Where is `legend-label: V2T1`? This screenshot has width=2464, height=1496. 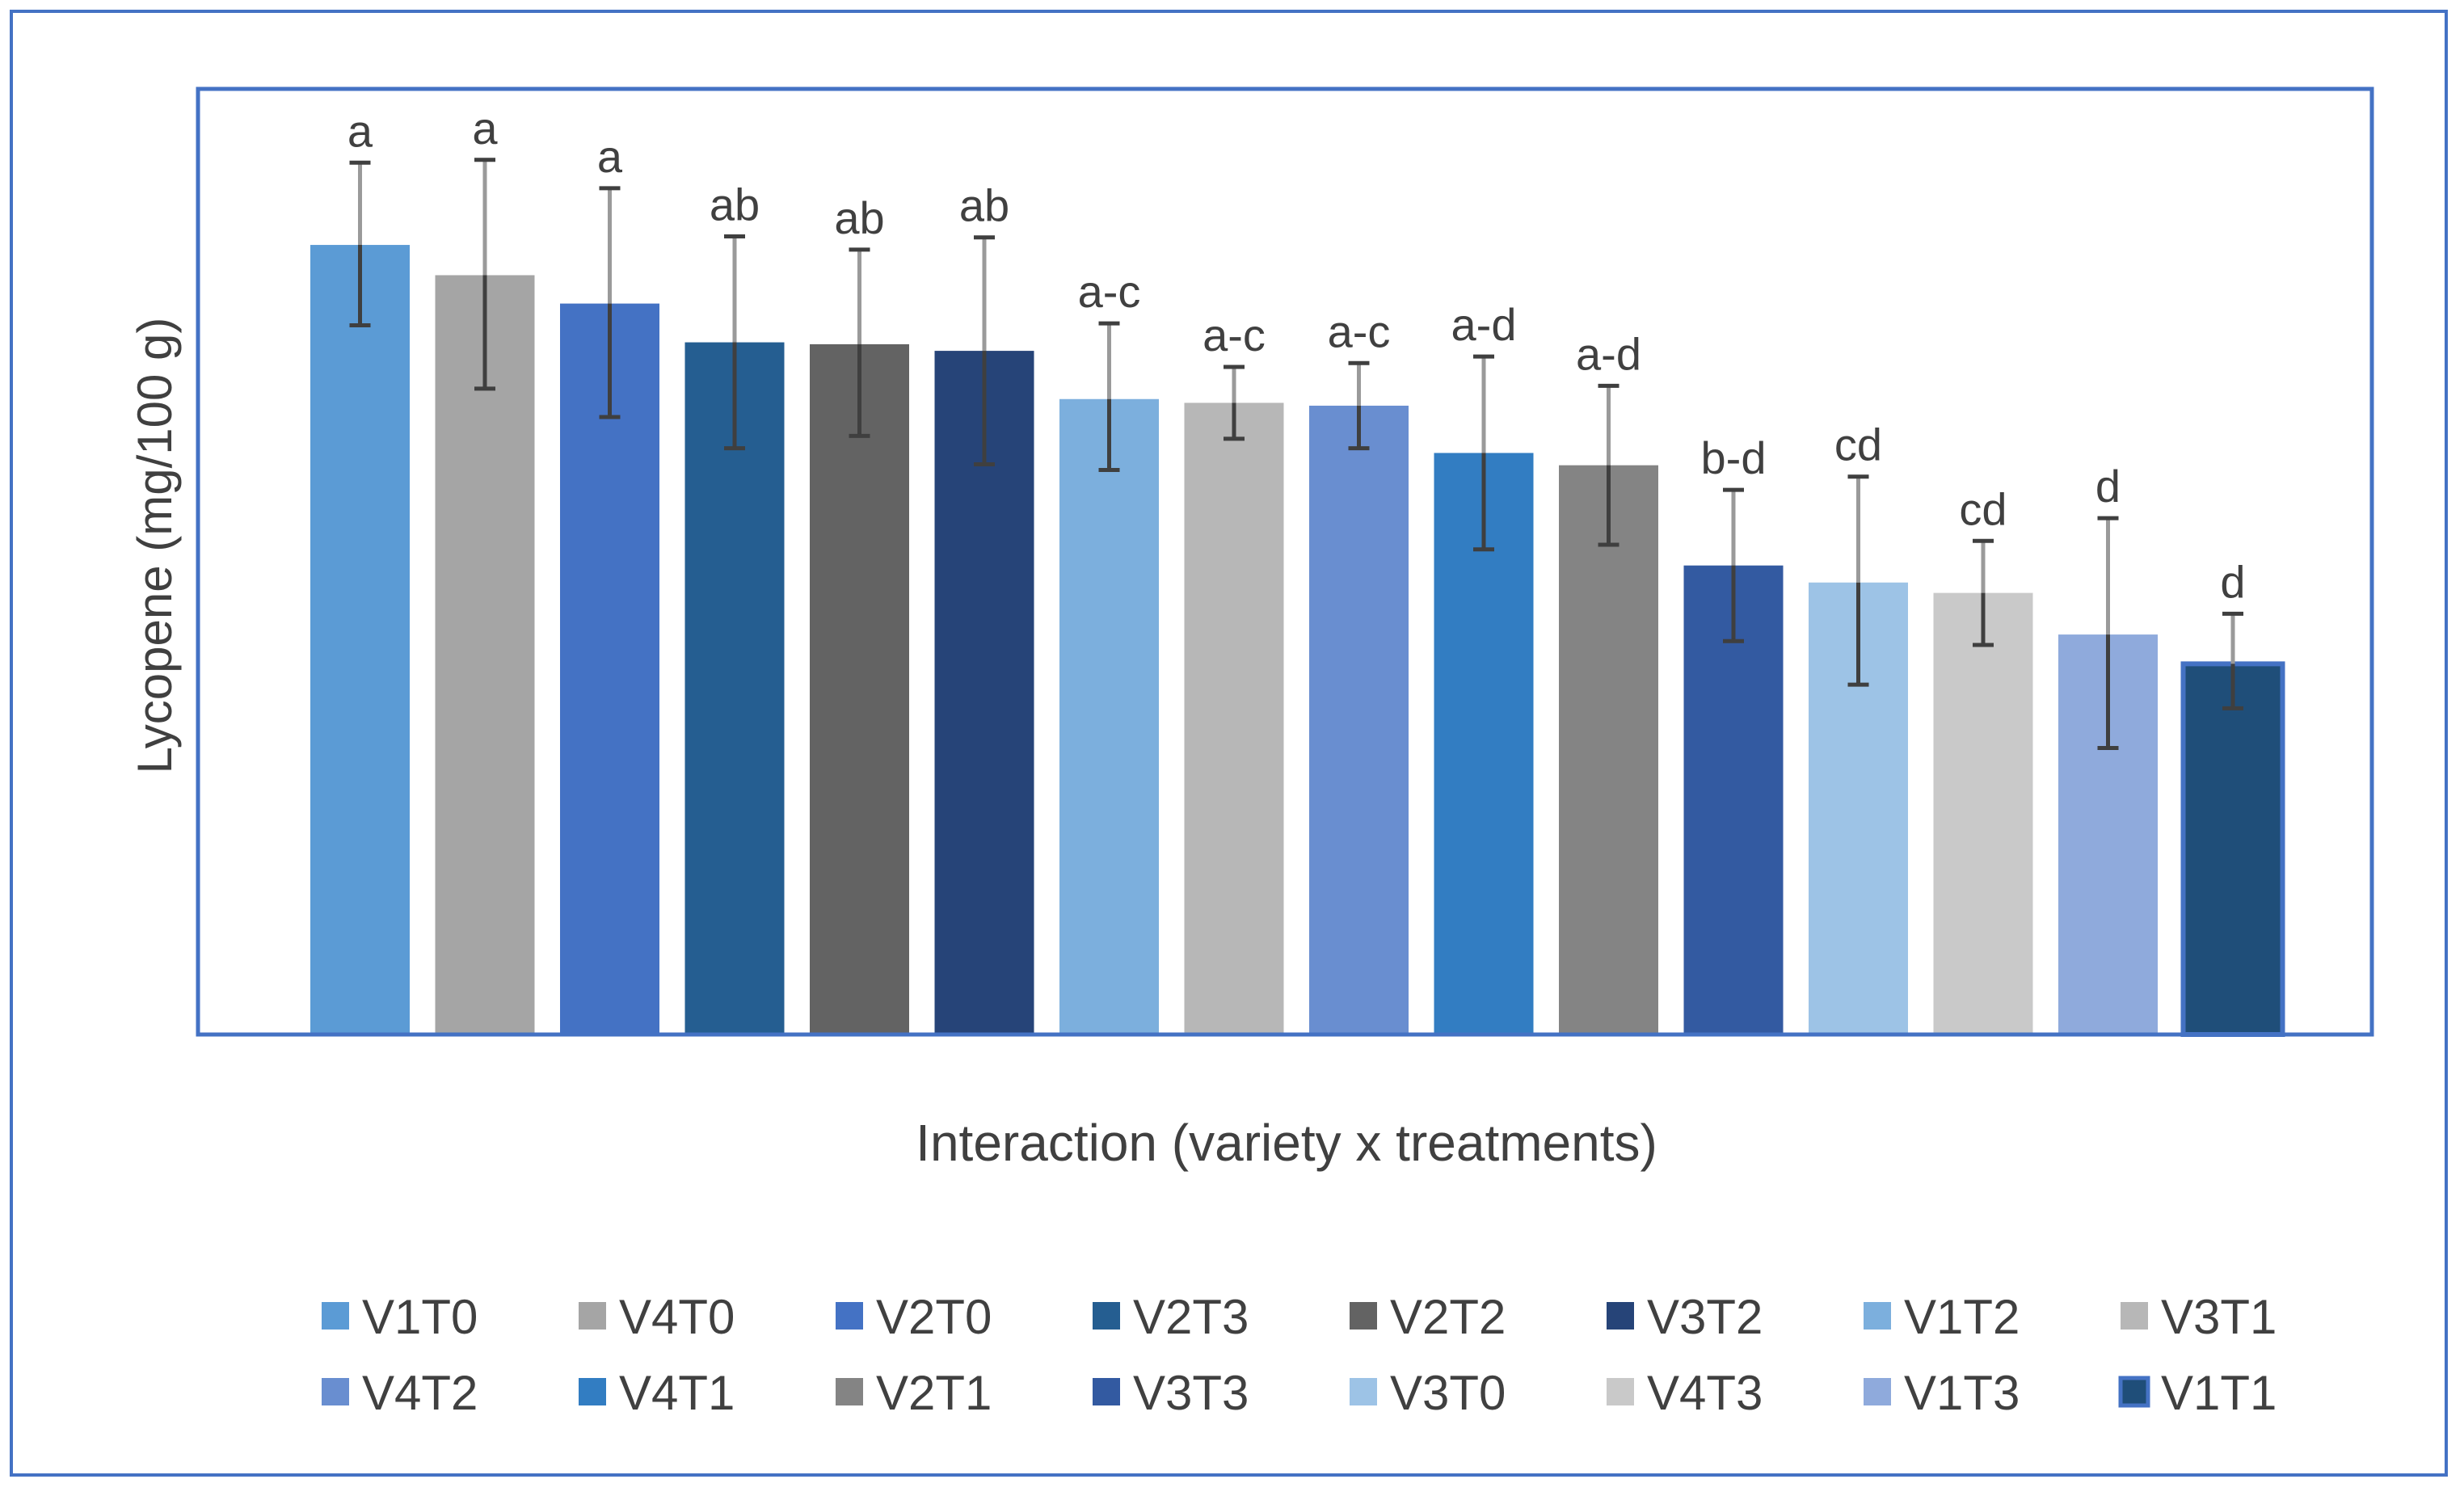
legend-label: V2T1 is located at coordinates (934, 1393).